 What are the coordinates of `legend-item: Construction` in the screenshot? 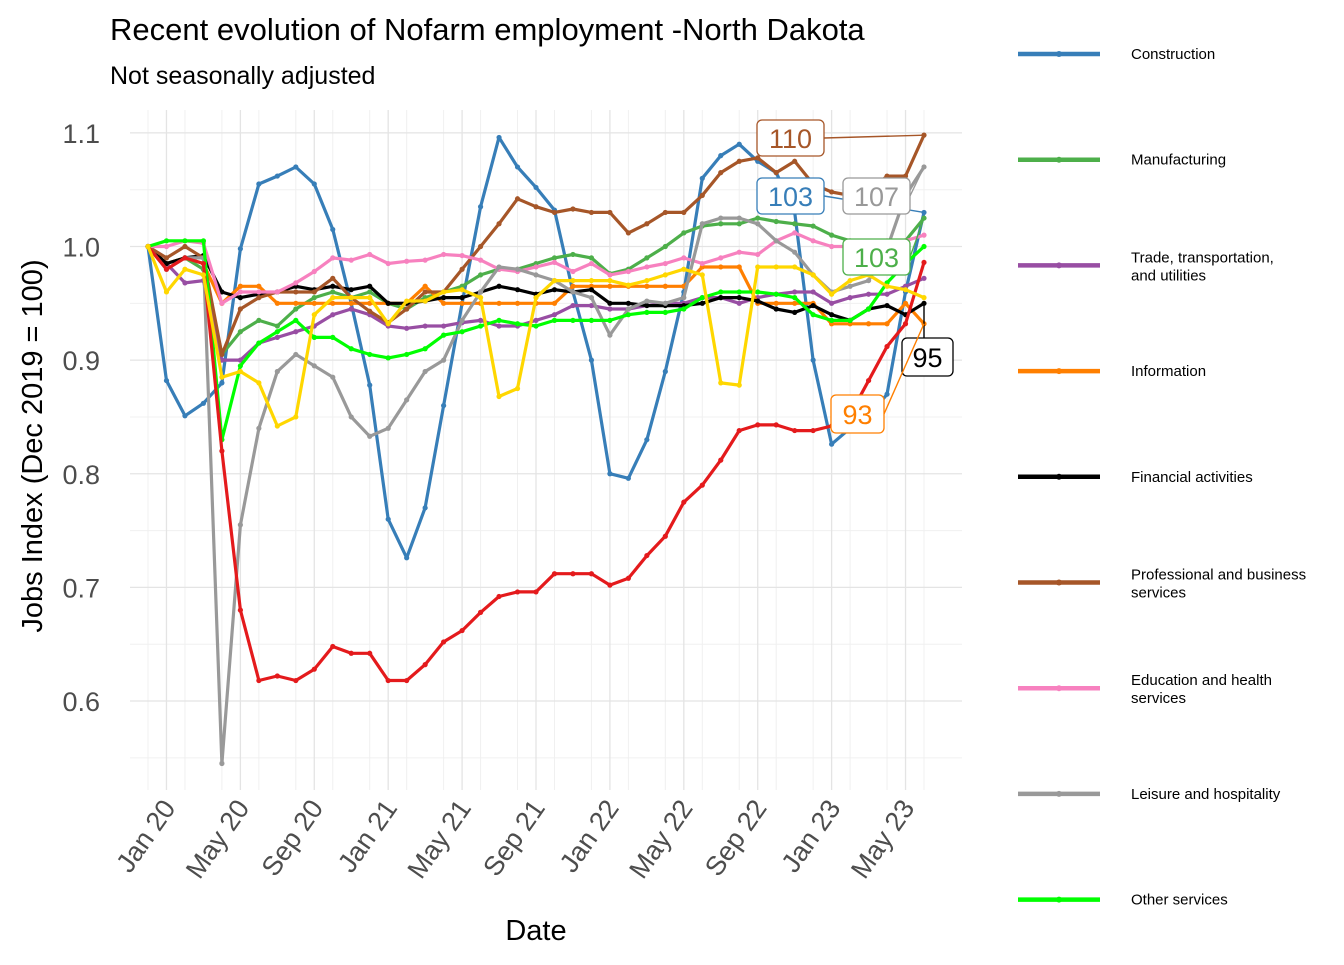 It's located at (1116, 54).